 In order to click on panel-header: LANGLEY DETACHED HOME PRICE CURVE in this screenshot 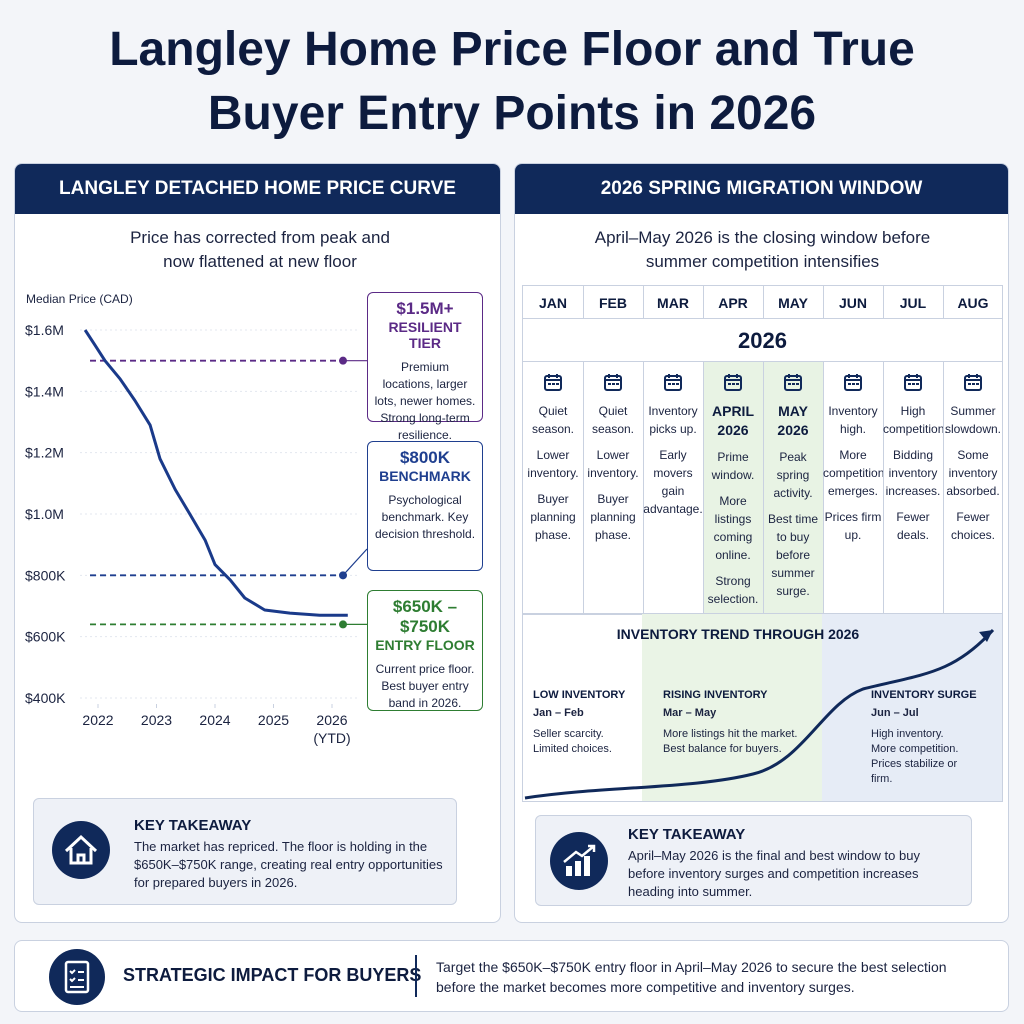, I will do `click(257, 189)`.